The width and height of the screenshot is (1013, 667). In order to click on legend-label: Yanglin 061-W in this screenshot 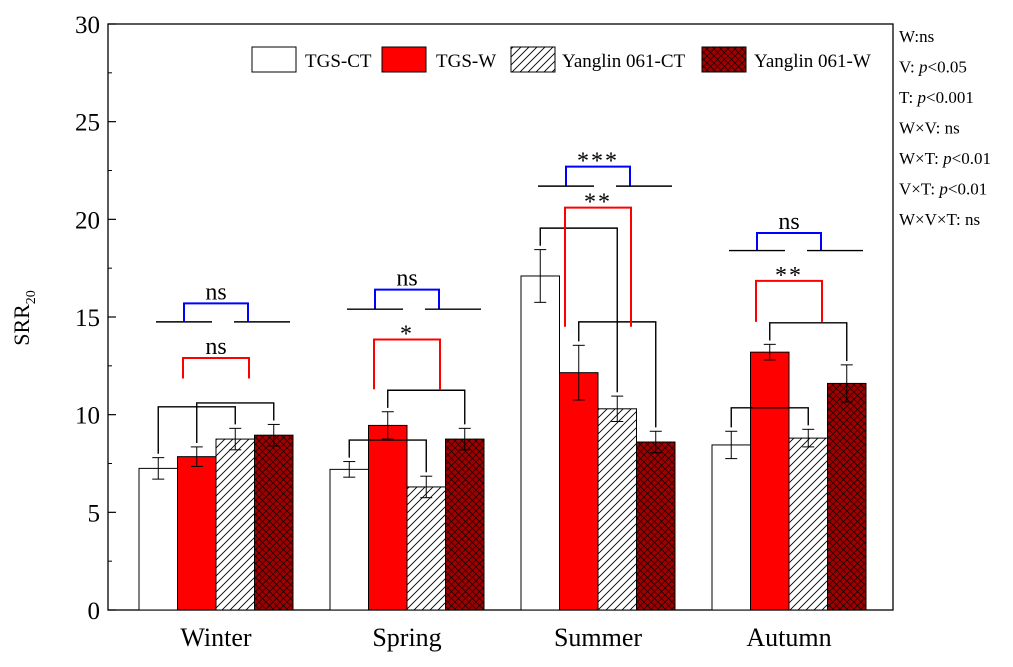, I will do `click(812, 61)`.